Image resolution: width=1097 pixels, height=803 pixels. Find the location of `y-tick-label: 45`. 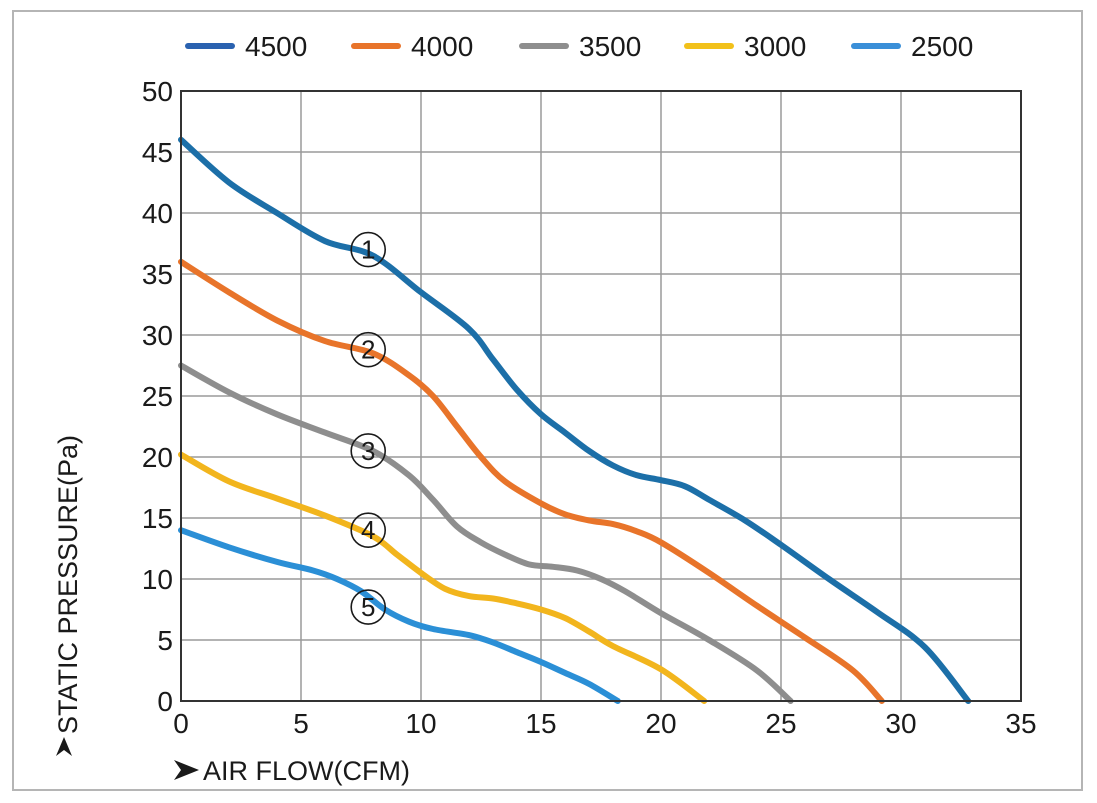

y-tick-label: 45 is located at coordinates (157, 152).